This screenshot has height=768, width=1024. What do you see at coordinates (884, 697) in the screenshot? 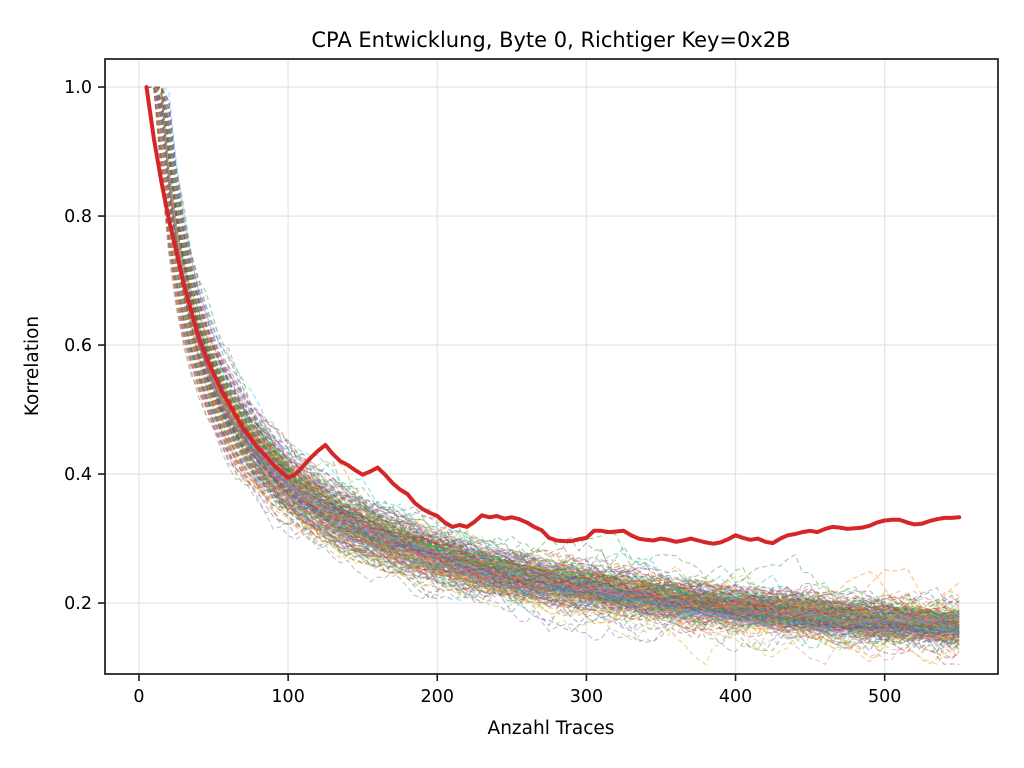
I see `x-tick-label: 500` at bounding box center [884, 697].